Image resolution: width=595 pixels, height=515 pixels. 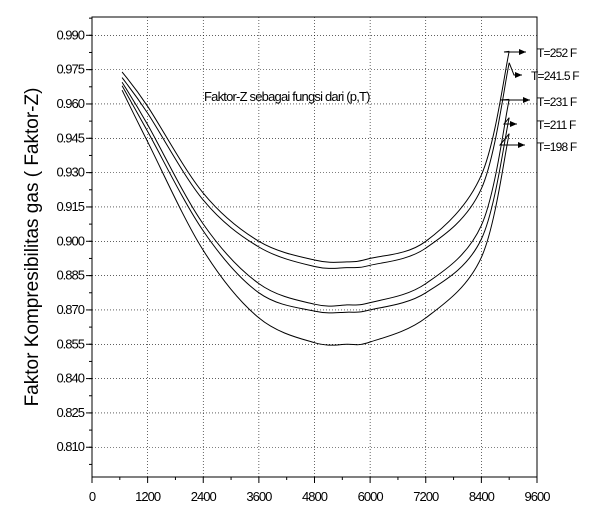 I want to click on x-tick-label: 8400, so click(x=482, y=496).